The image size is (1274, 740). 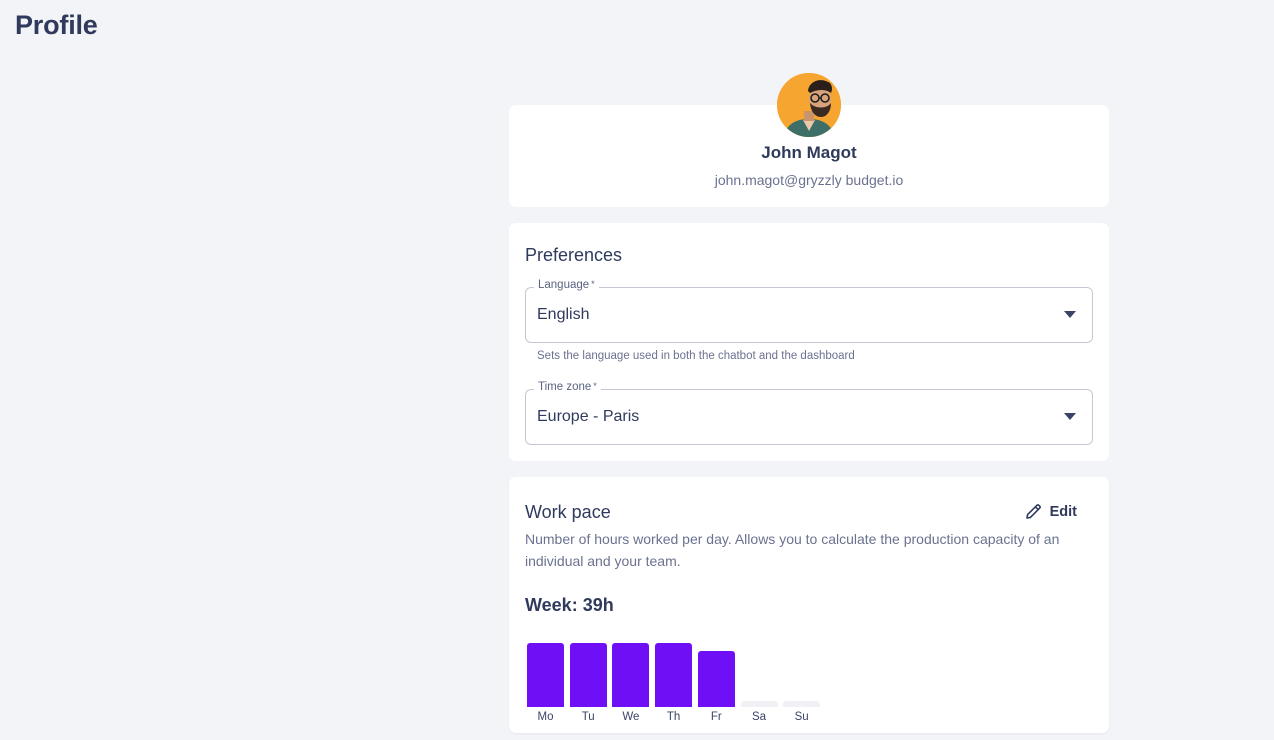 I want to click on bar-day-label: Th, so click(x=673, y=717).